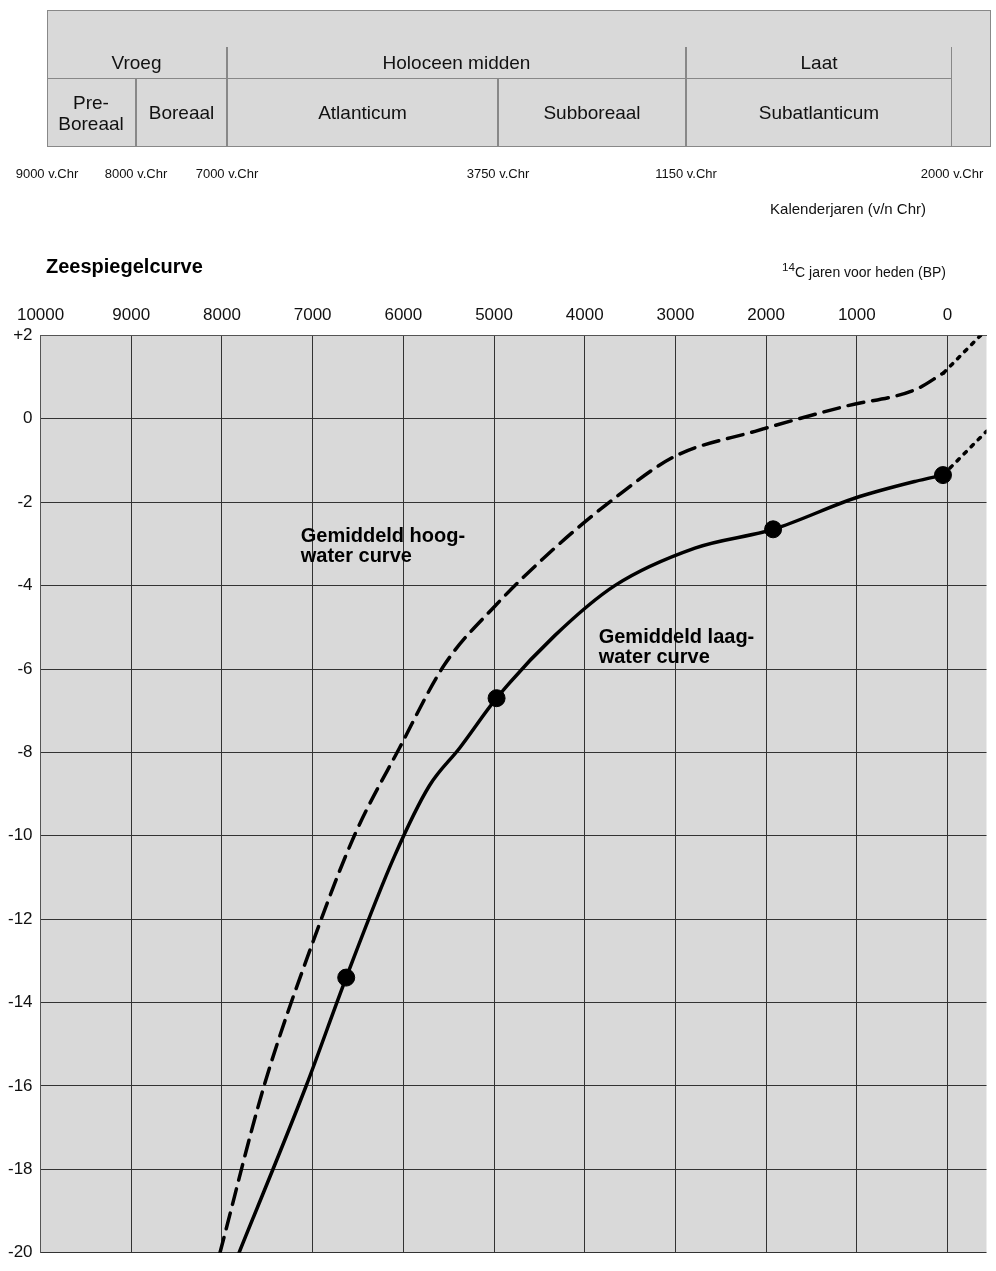  What do you see at coordinates (25, 668) in the screenshot?
I see `y-tick-label: -6` at bounding box center [25, 668].